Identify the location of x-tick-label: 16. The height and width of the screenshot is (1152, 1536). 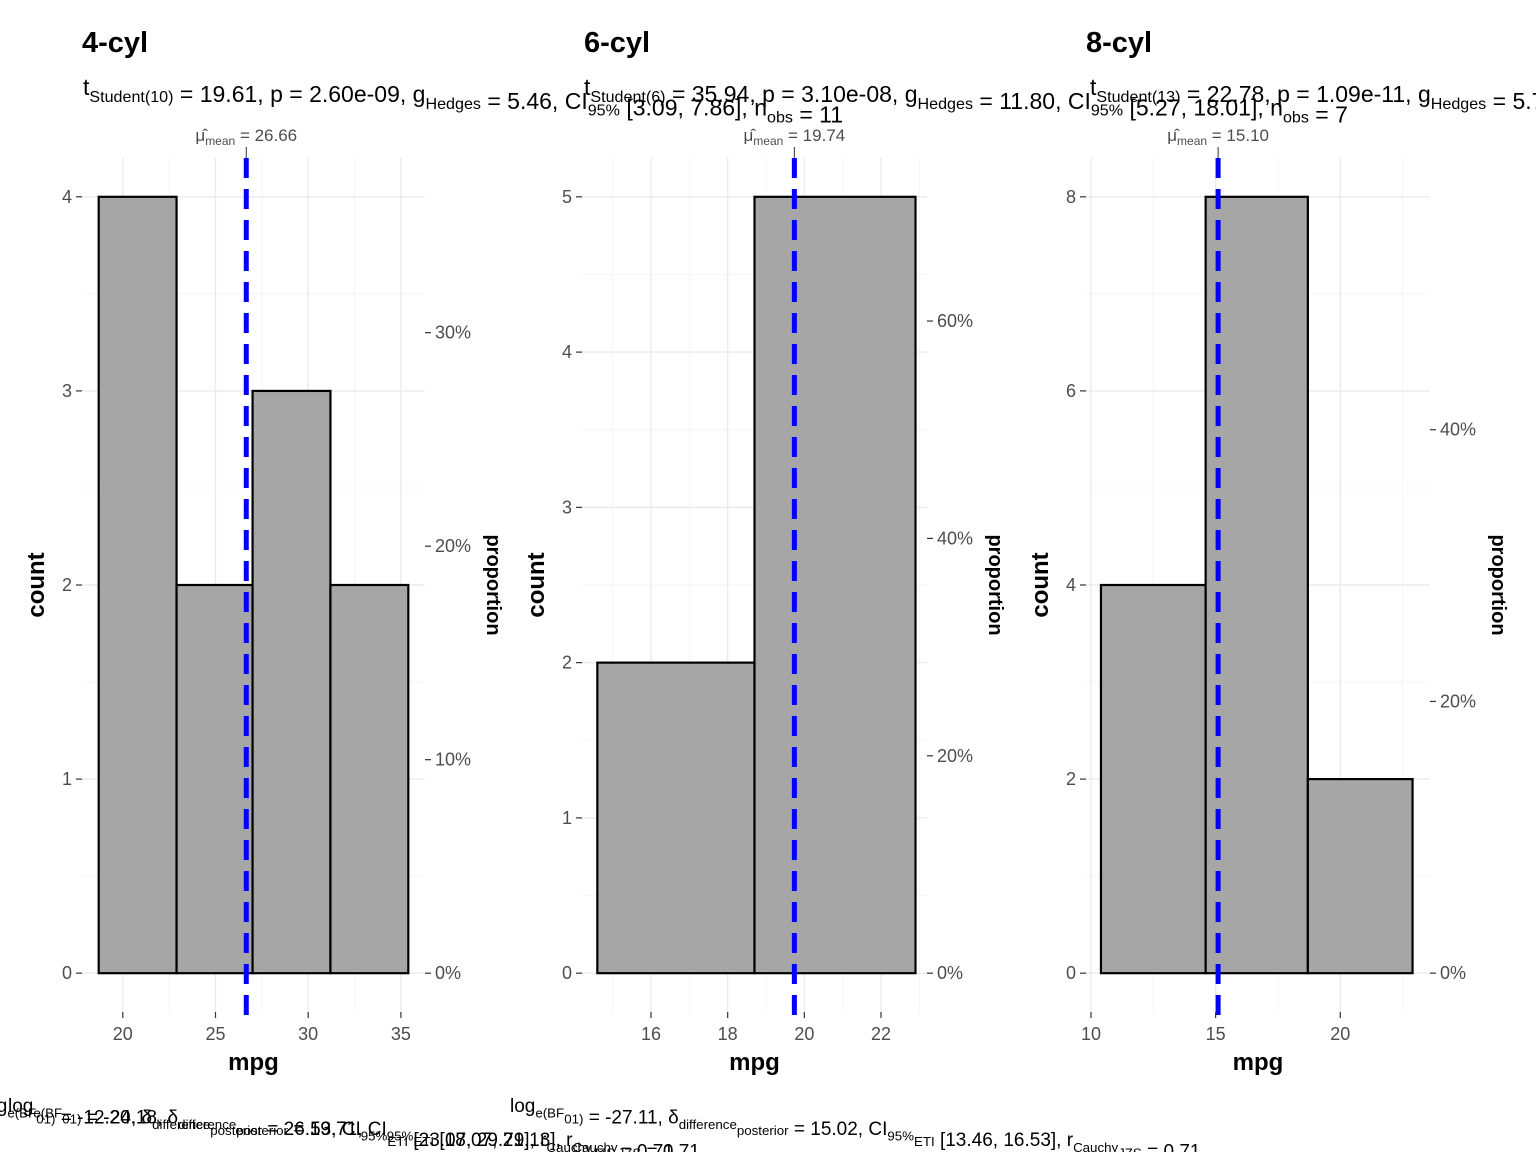
(651, 1034).